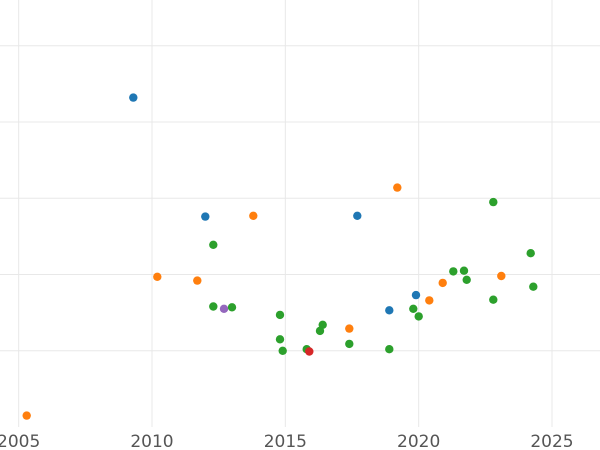 The height and width of the screenshot is (450, 600). Describe the element at coordinates (418, 441) in the screenshot. I see `x-tick-label: 2020` at that location.